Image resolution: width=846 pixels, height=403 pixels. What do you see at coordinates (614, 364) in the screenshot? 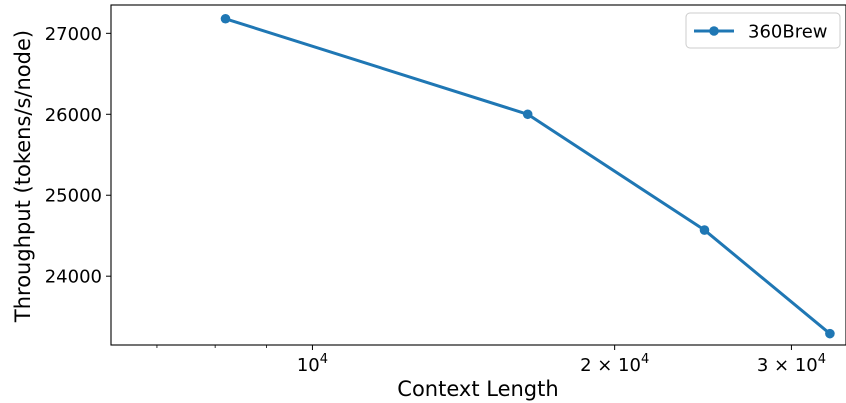
I see `x-tick-label: 2 × 10⁴` at bounding box center [614, 364].